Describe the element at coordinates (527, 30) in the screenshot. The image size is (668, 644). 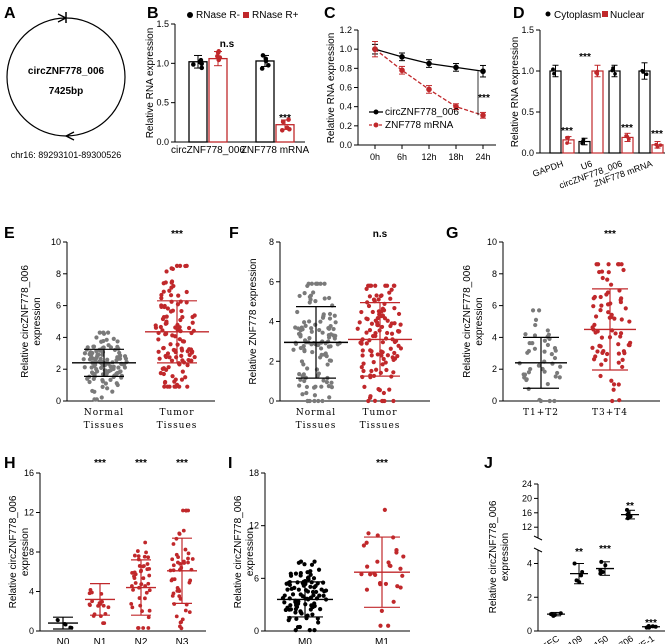
I see `y-tick-label: 1.5` at that location.